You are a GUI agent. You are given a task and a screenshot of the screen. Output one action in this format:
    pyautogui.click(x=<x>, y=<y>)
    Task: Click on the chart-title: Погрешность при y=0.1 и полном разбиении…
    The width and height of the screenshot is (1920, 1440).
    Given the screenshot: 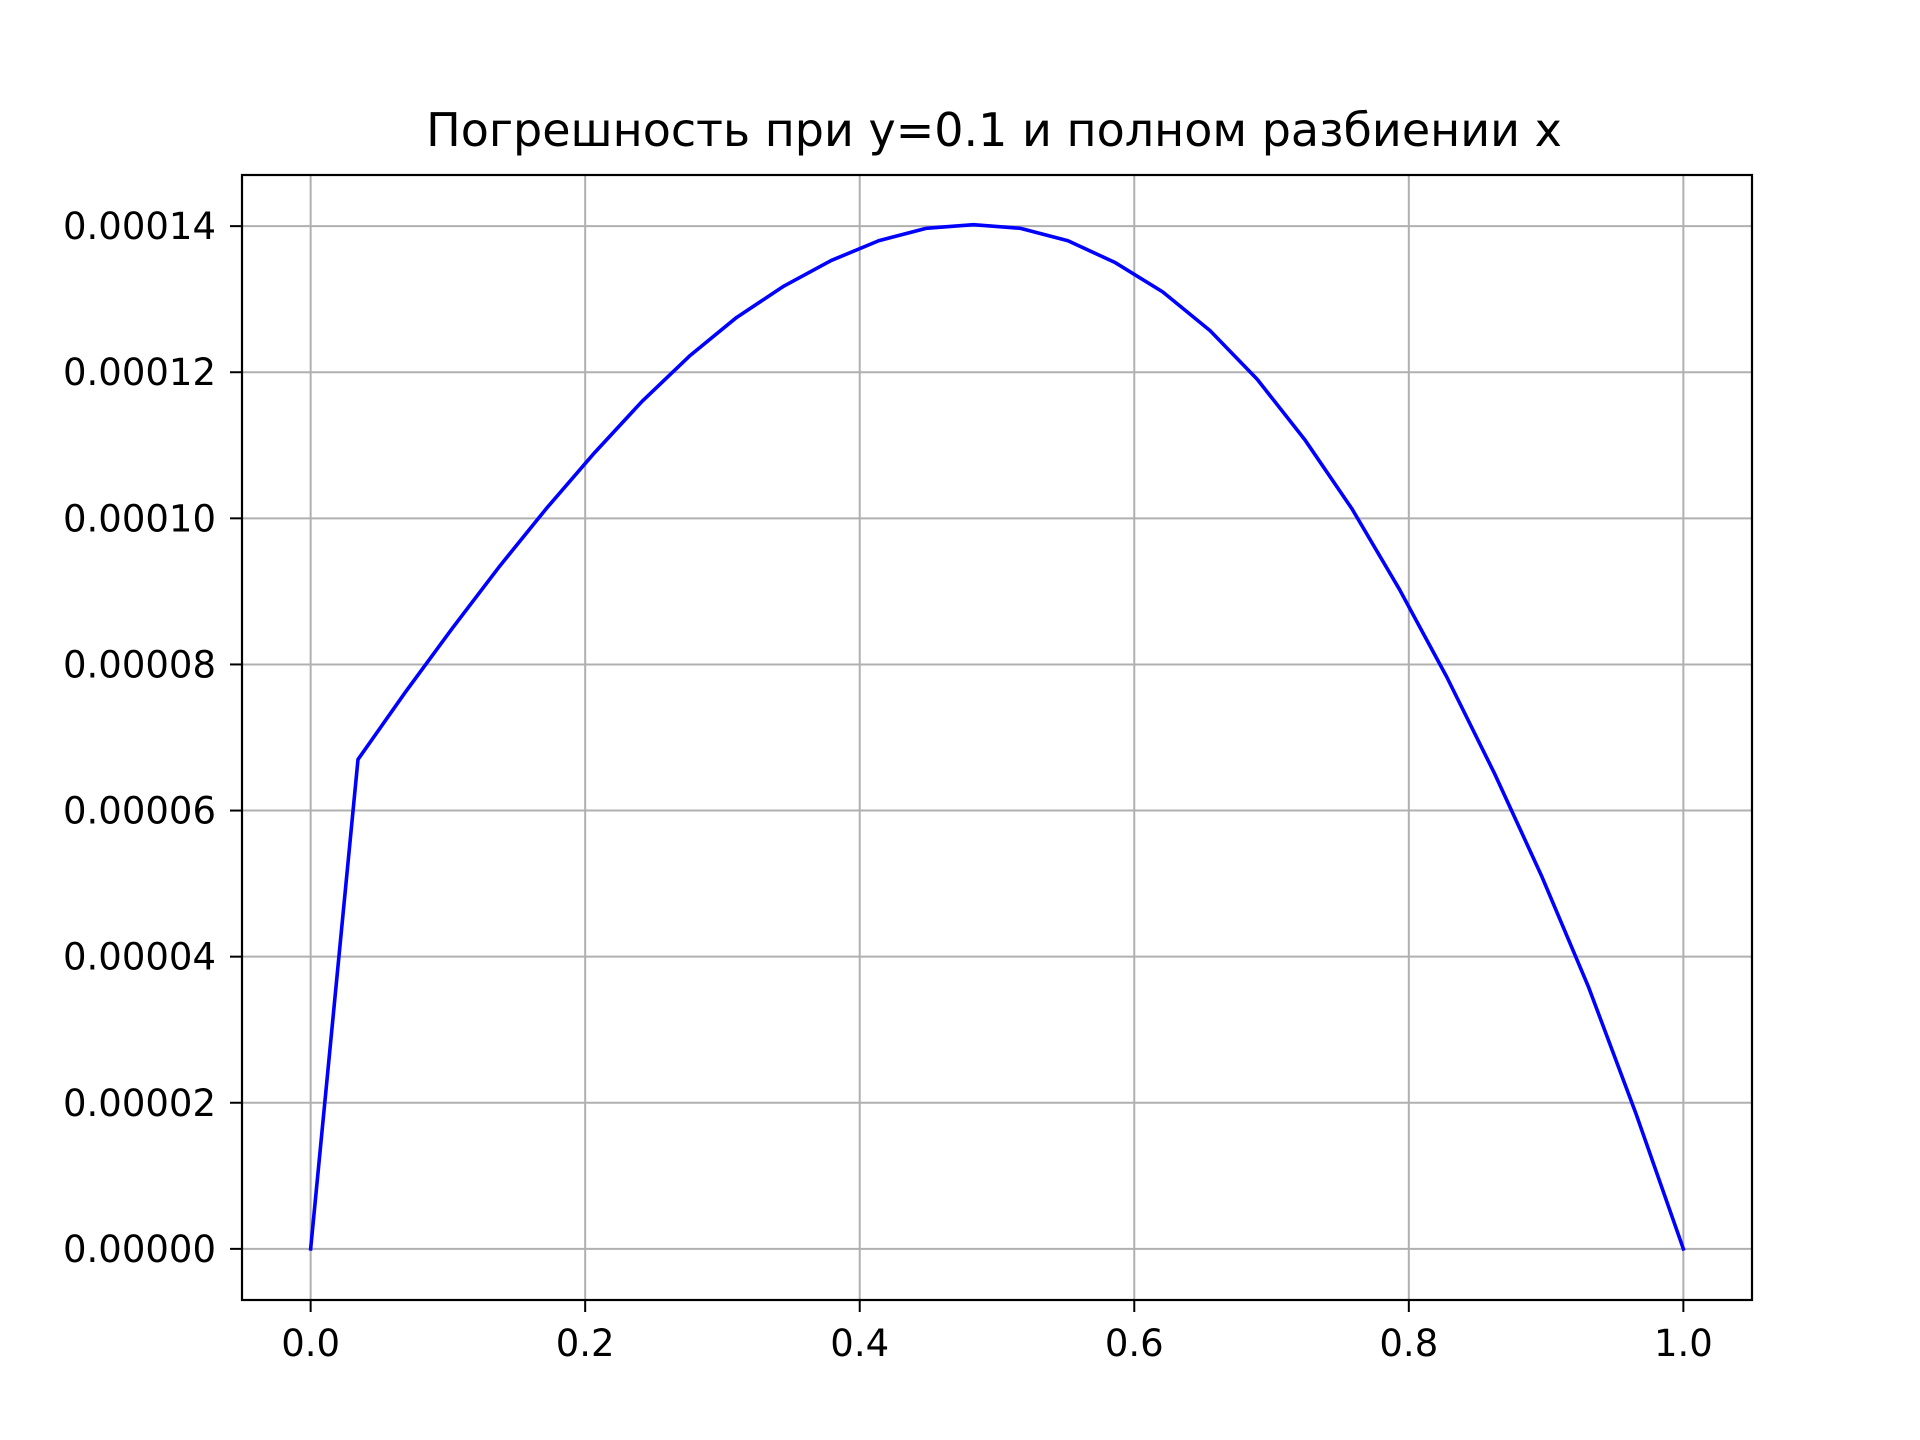 What is the action you would take?
    pyautogui.click(x=994, y=130)
    